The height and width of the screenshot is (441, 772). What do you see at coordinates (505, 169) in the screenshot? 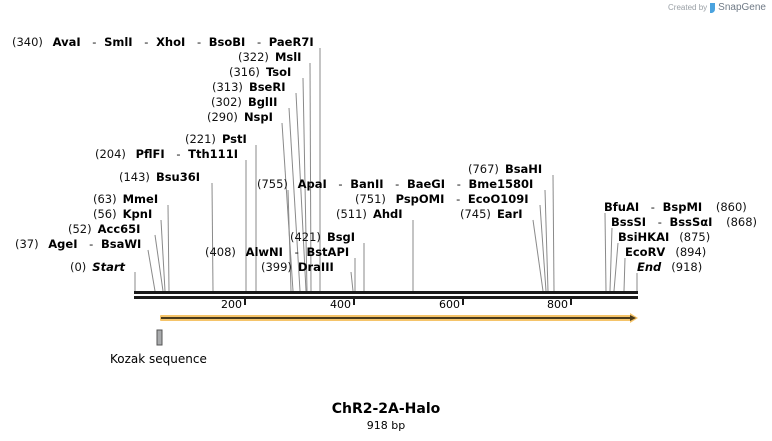
I see `site-767: (767) BsaHI` at bounding box center [505, 169].